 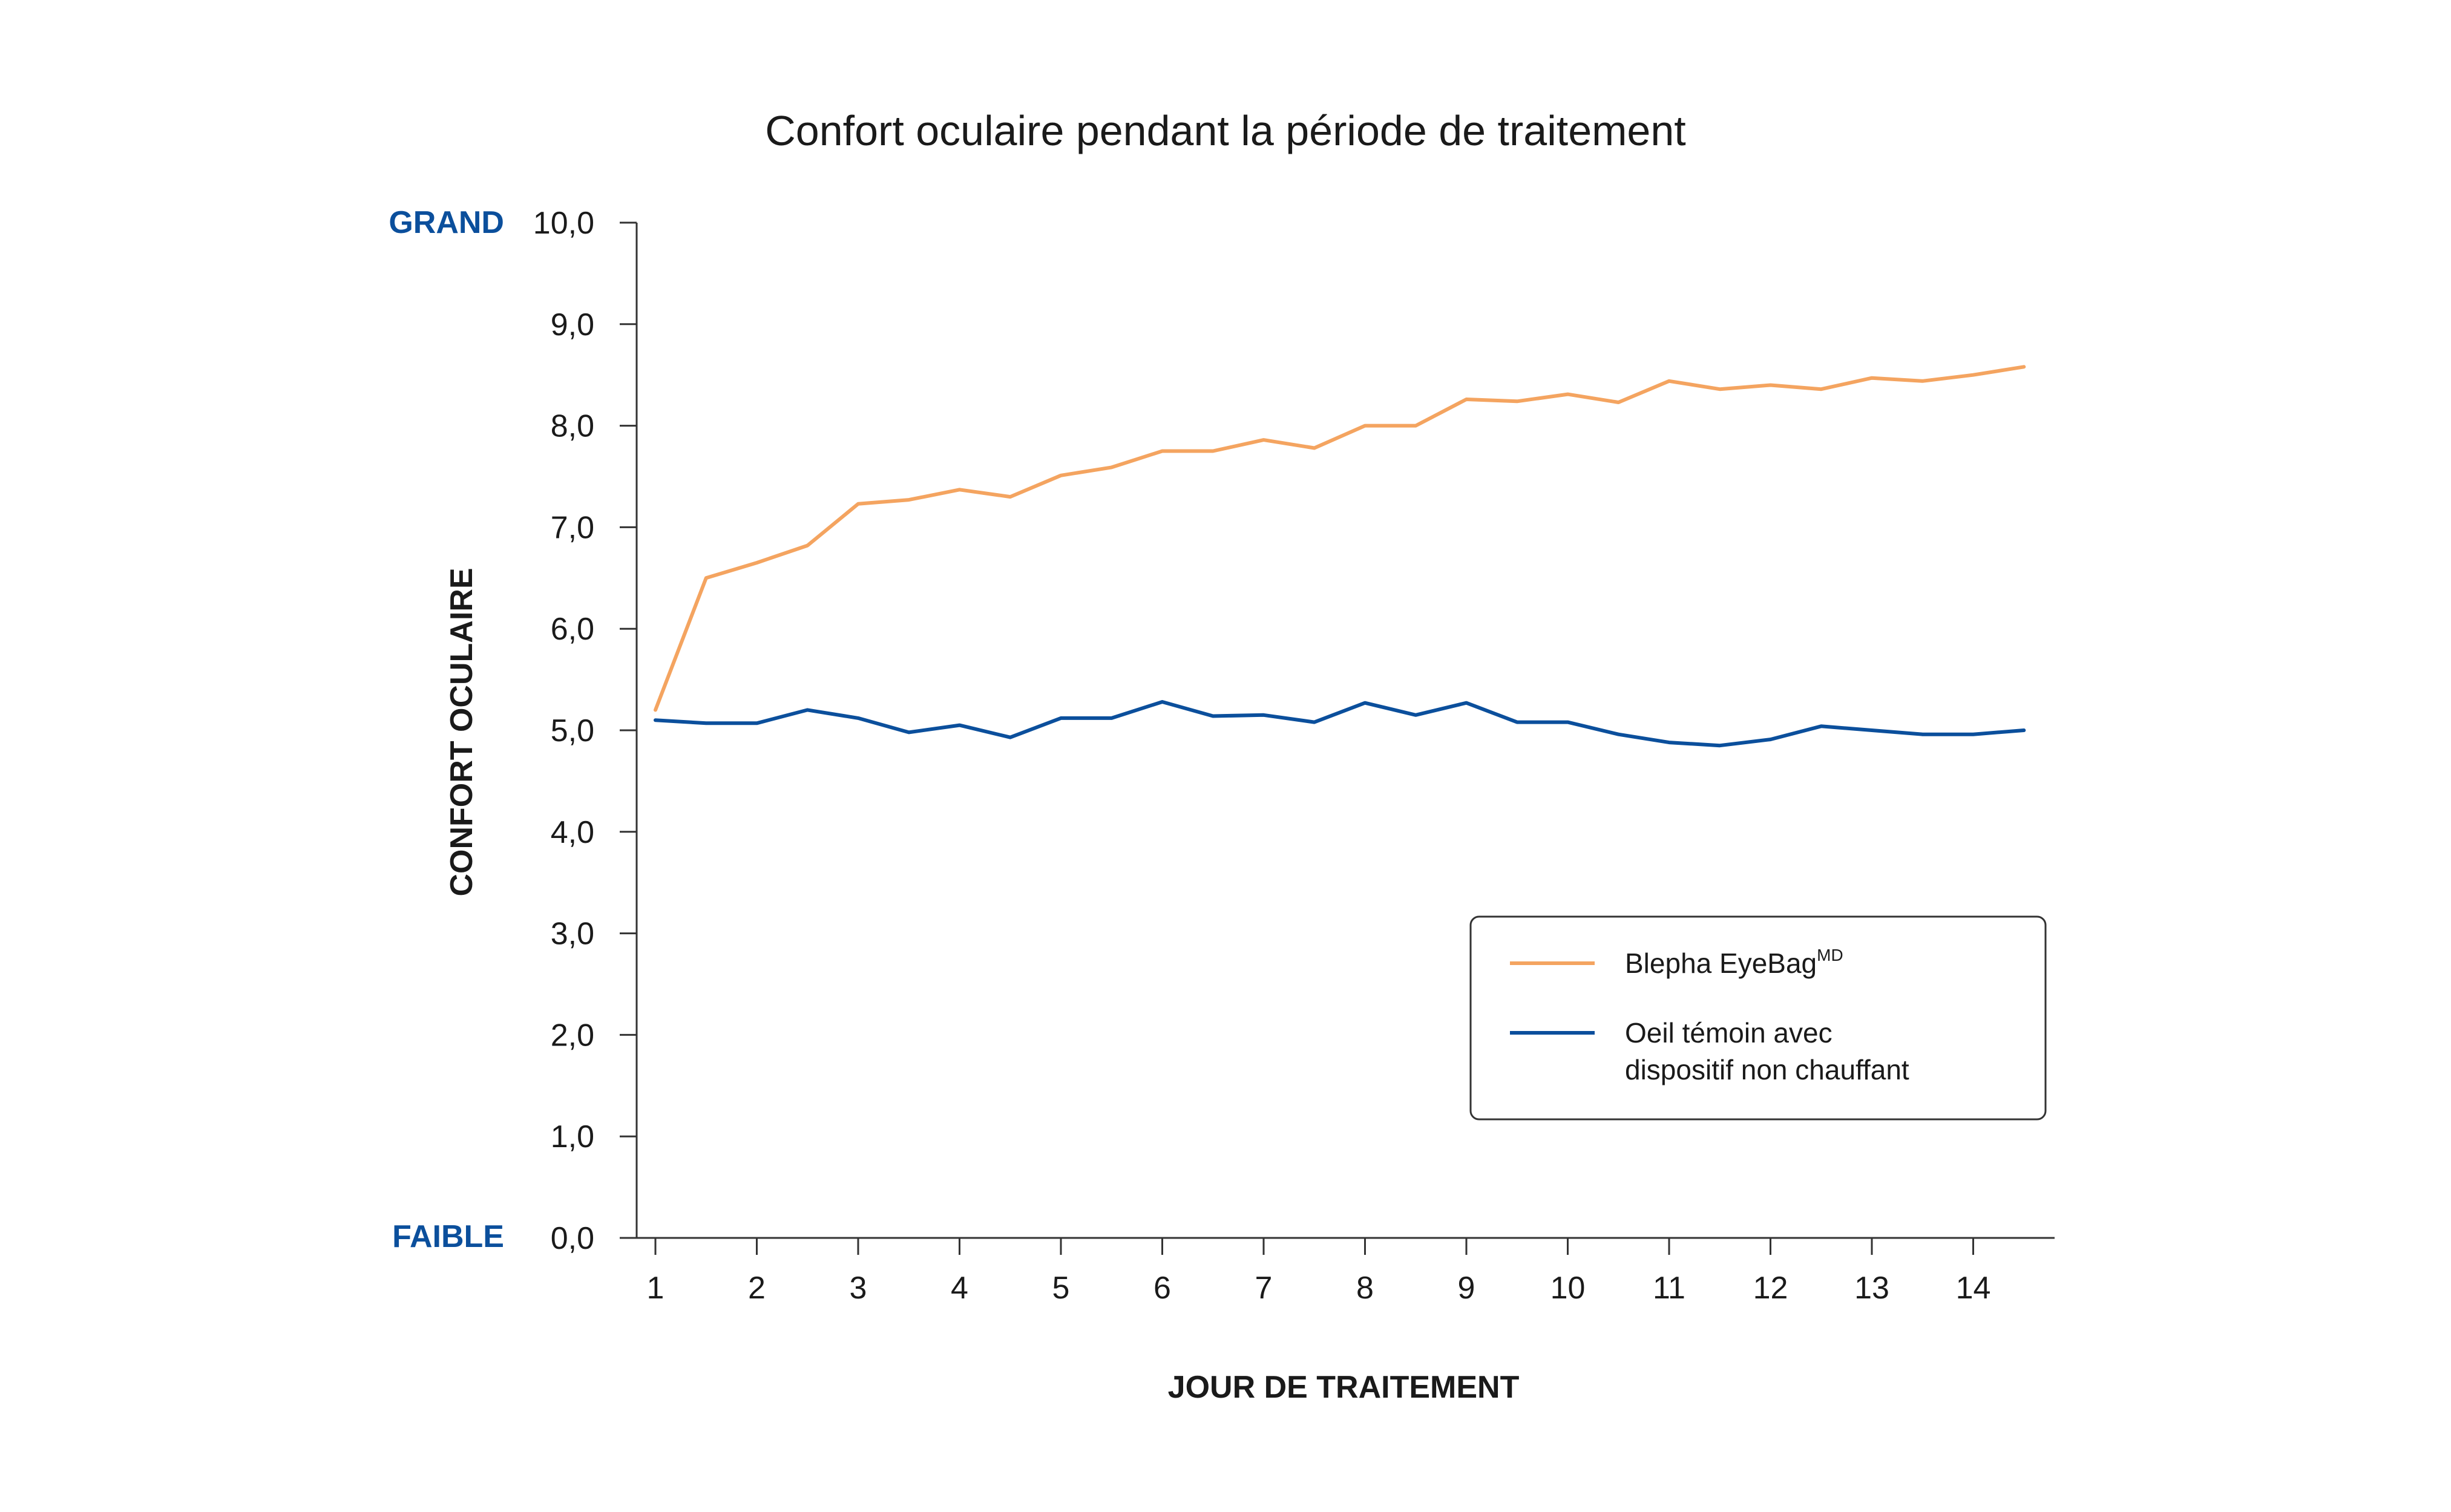 I want to click on y-tick-label: 0,0, so click(x=572, y=1238).